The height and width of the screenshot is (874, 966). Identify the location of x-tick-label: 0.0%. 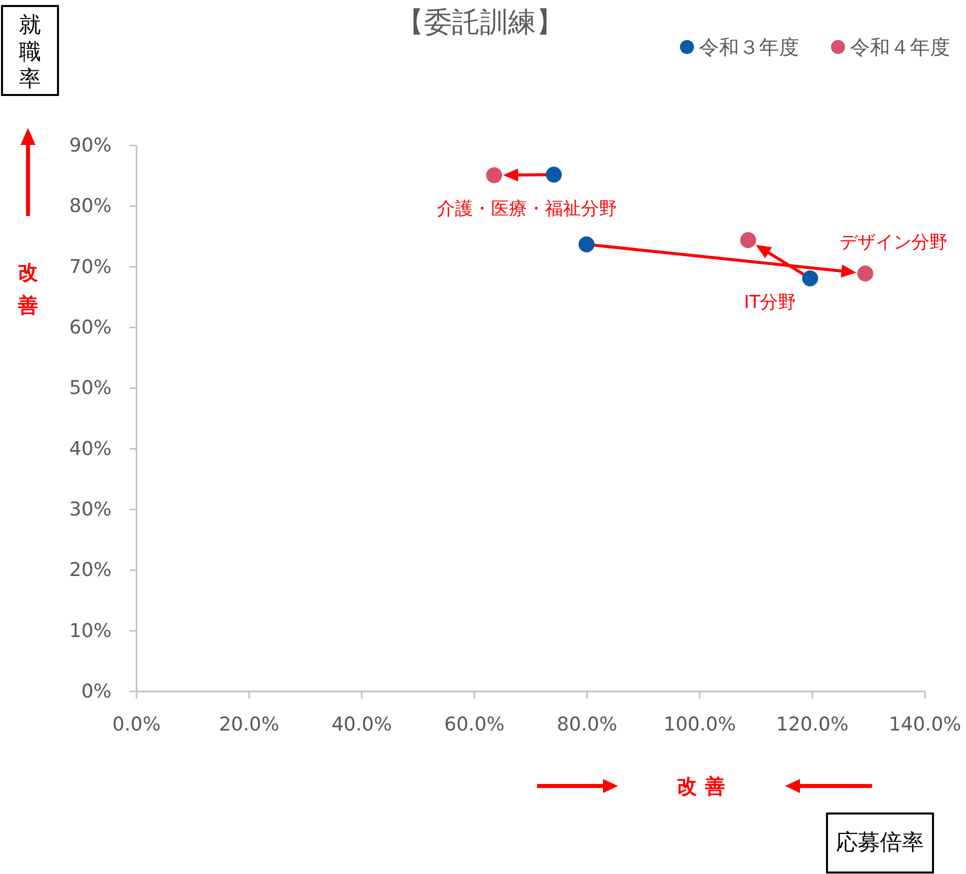
(136, 725).